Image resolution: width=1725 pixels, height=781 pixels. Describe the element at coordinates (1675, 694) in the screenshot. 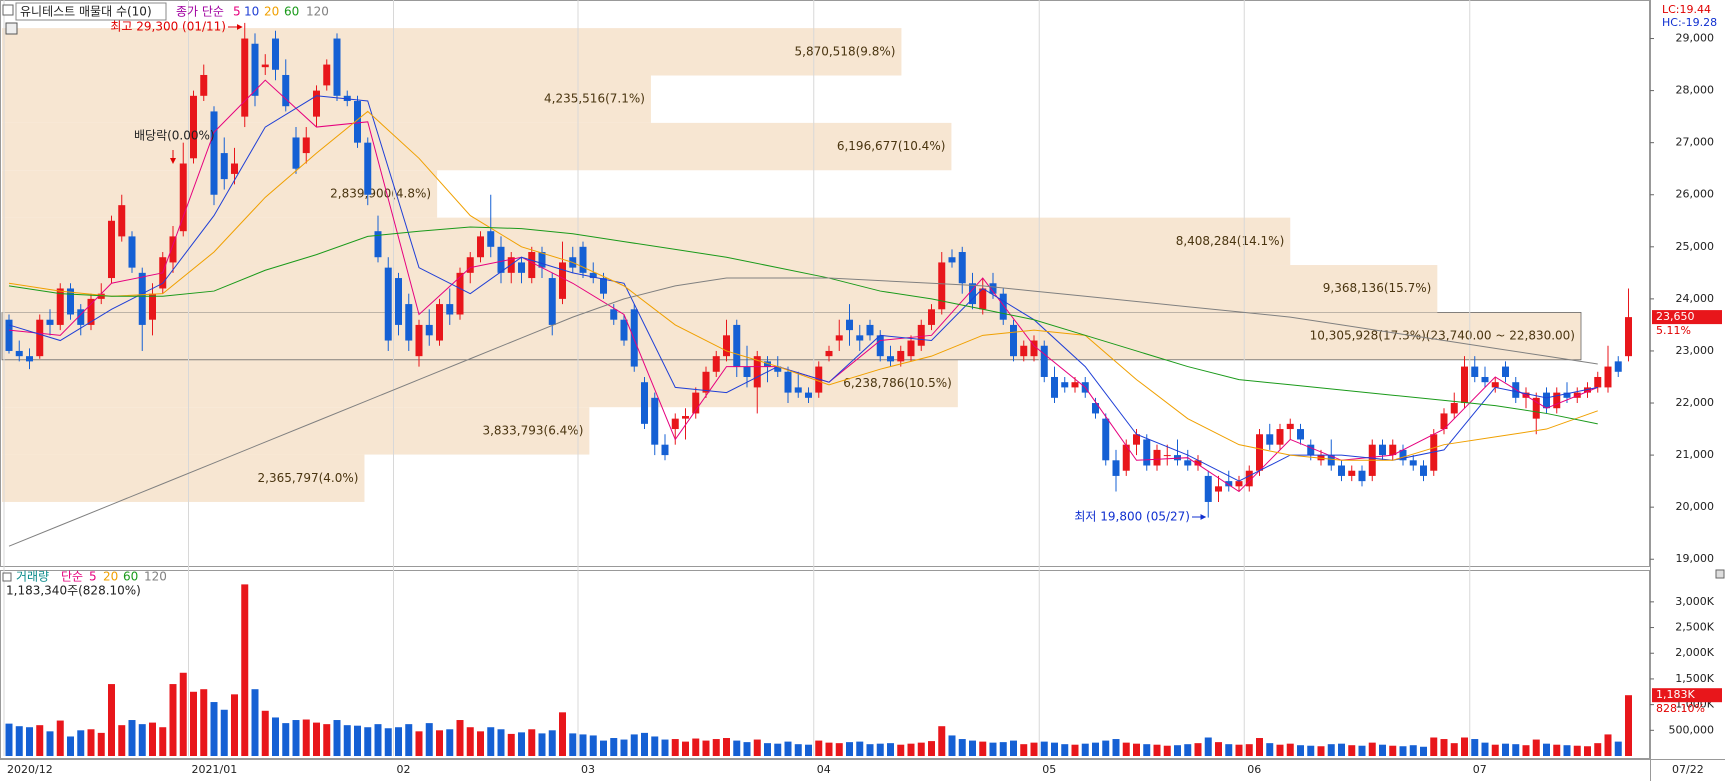

I see `volume-tag-label: 1,183K` at that location.